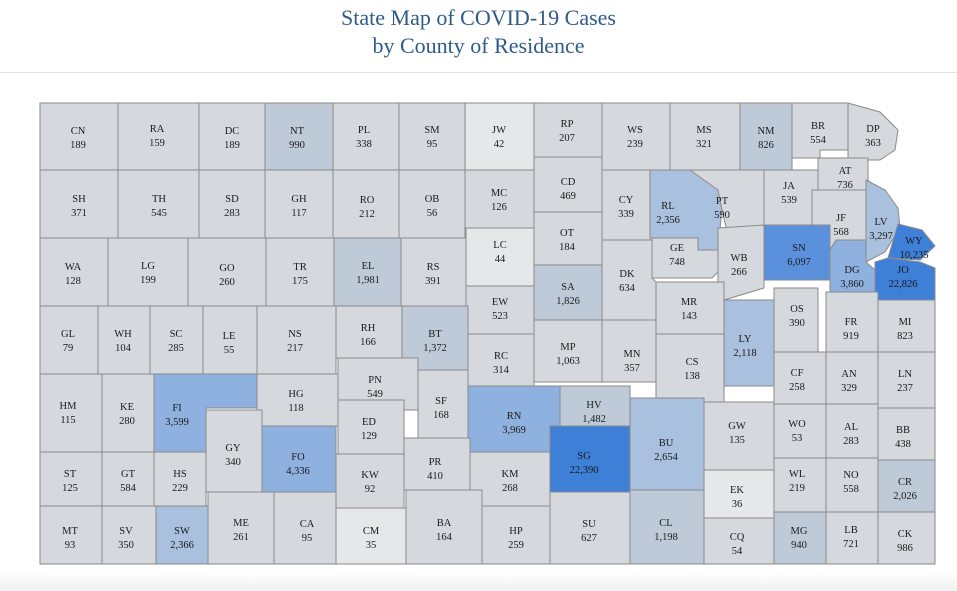 The width and height of the screenshot is (957, 591). What do you see at coordinates (796, 320) in the screenshot?
I see `county-os: OS 390` at bounding box center [796, 320].